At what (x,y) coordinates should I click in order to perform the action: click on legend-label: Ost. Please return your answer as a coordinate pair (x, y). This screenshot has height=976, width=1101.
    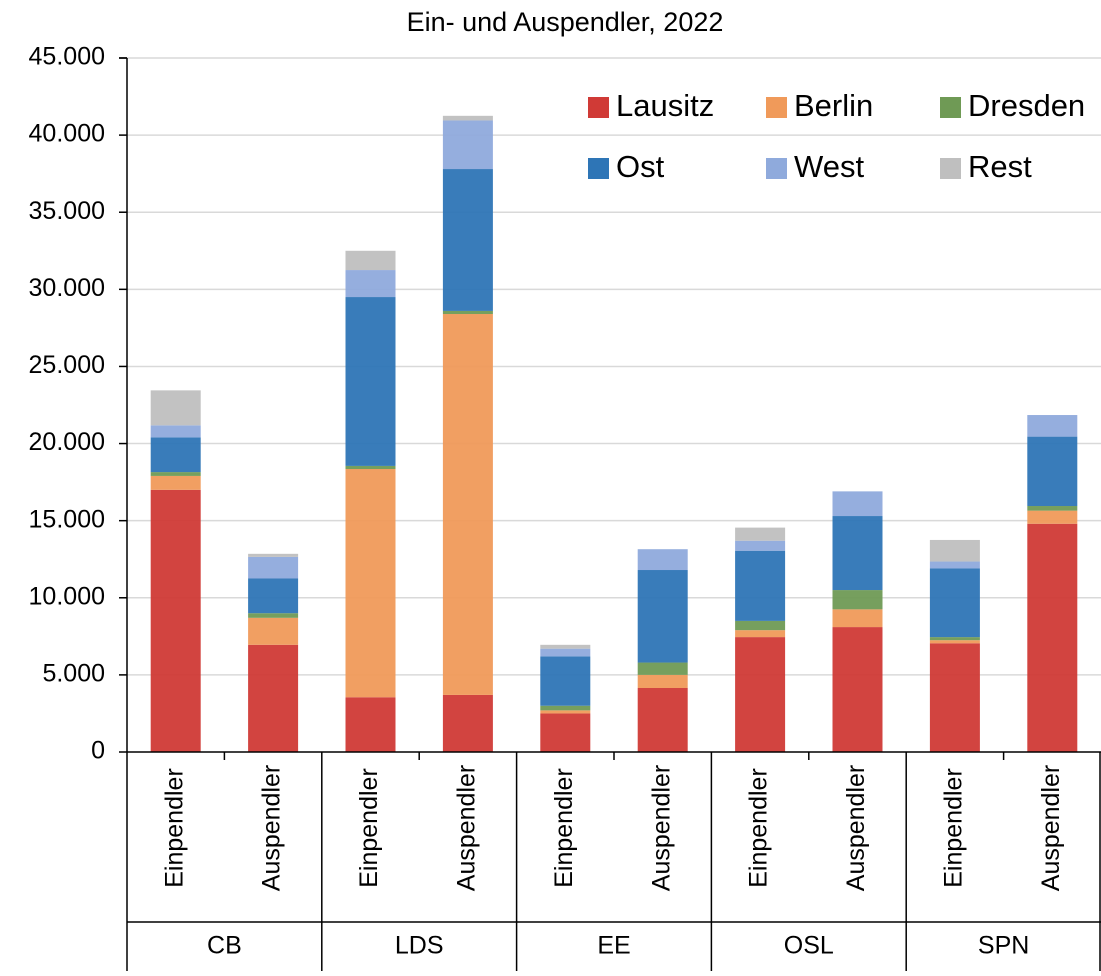
    Looking at the image, I should click on (640, 166).